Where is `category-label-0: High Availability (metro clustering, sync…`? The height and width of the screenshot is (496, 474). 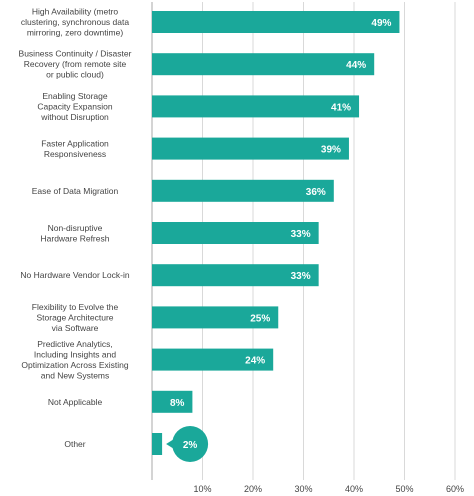
category-label-0: High Availability (metro clustering, sync… is located at coordinates (75, 22).